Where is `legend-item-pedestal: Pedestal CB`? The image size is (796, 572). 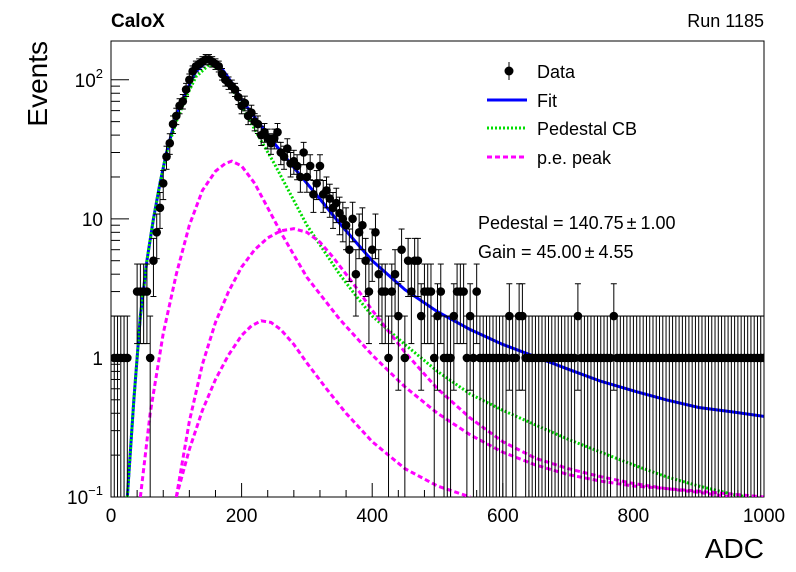
legend-item-pedestal: Pedestal CB is located at coordinates (562, 129).